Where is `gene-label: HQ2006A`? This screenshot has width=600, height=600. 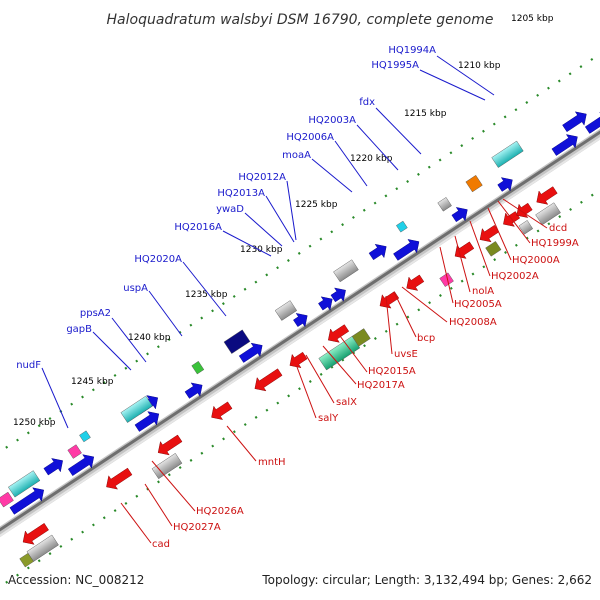
gene-label: HQ2006A is located at coordinates (310, 137).